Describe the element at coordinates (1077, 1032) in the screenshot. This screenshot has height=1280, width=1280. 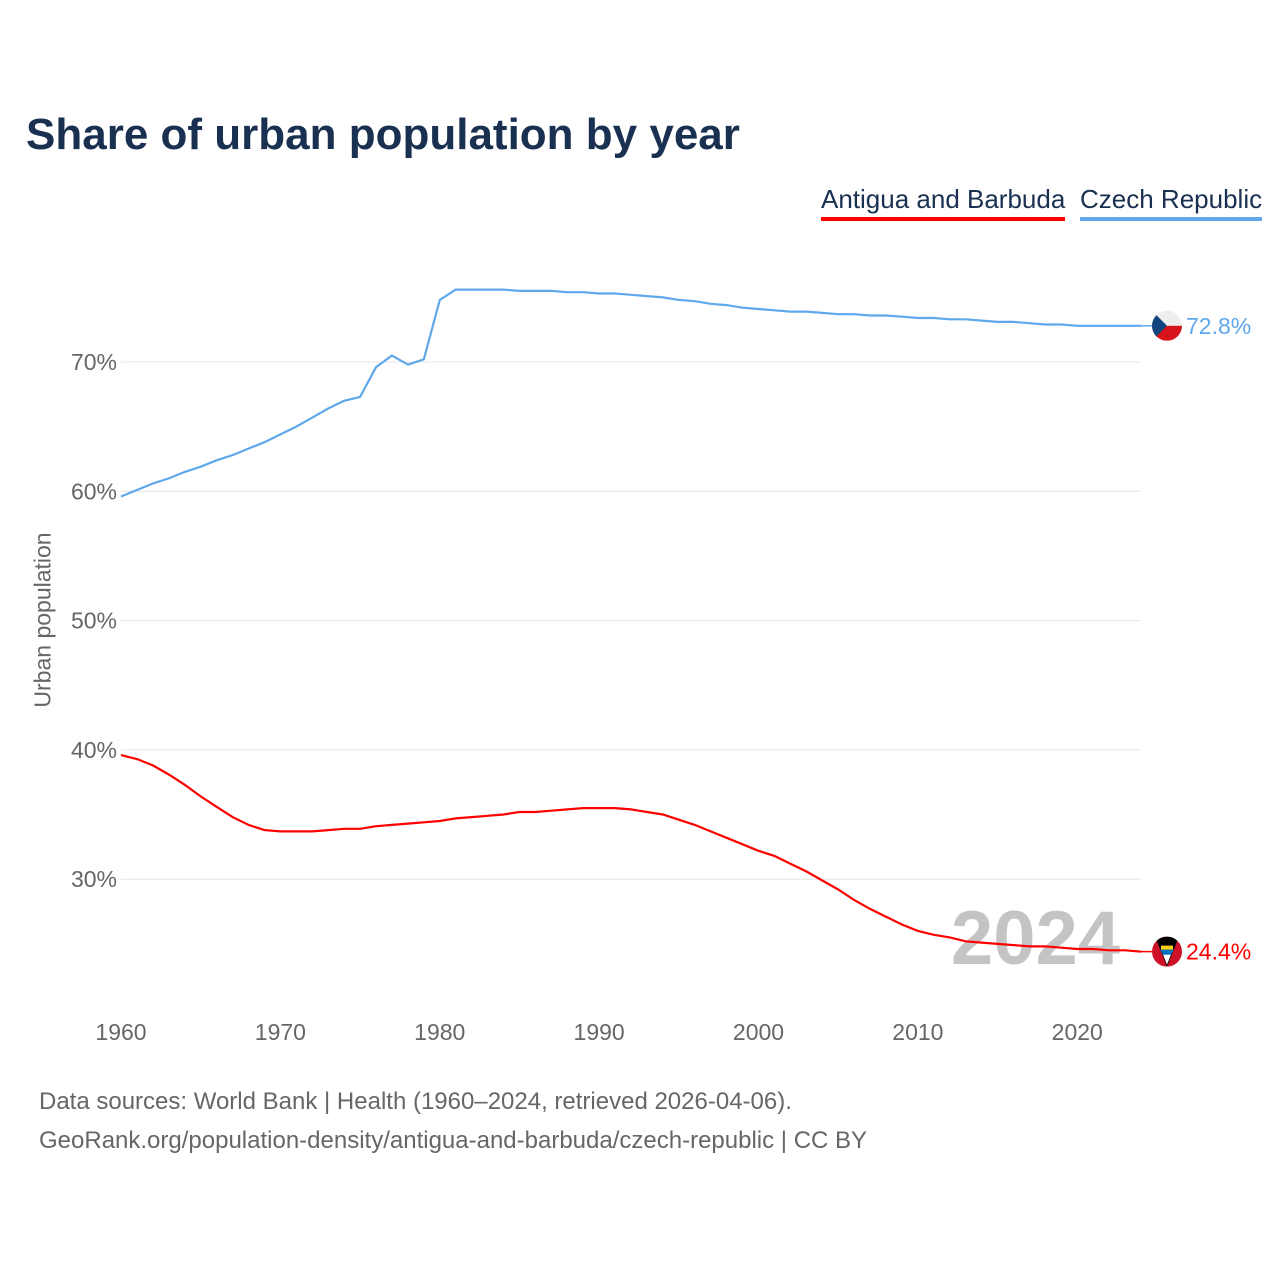
I see `x-tick-label: 2020` at that location.